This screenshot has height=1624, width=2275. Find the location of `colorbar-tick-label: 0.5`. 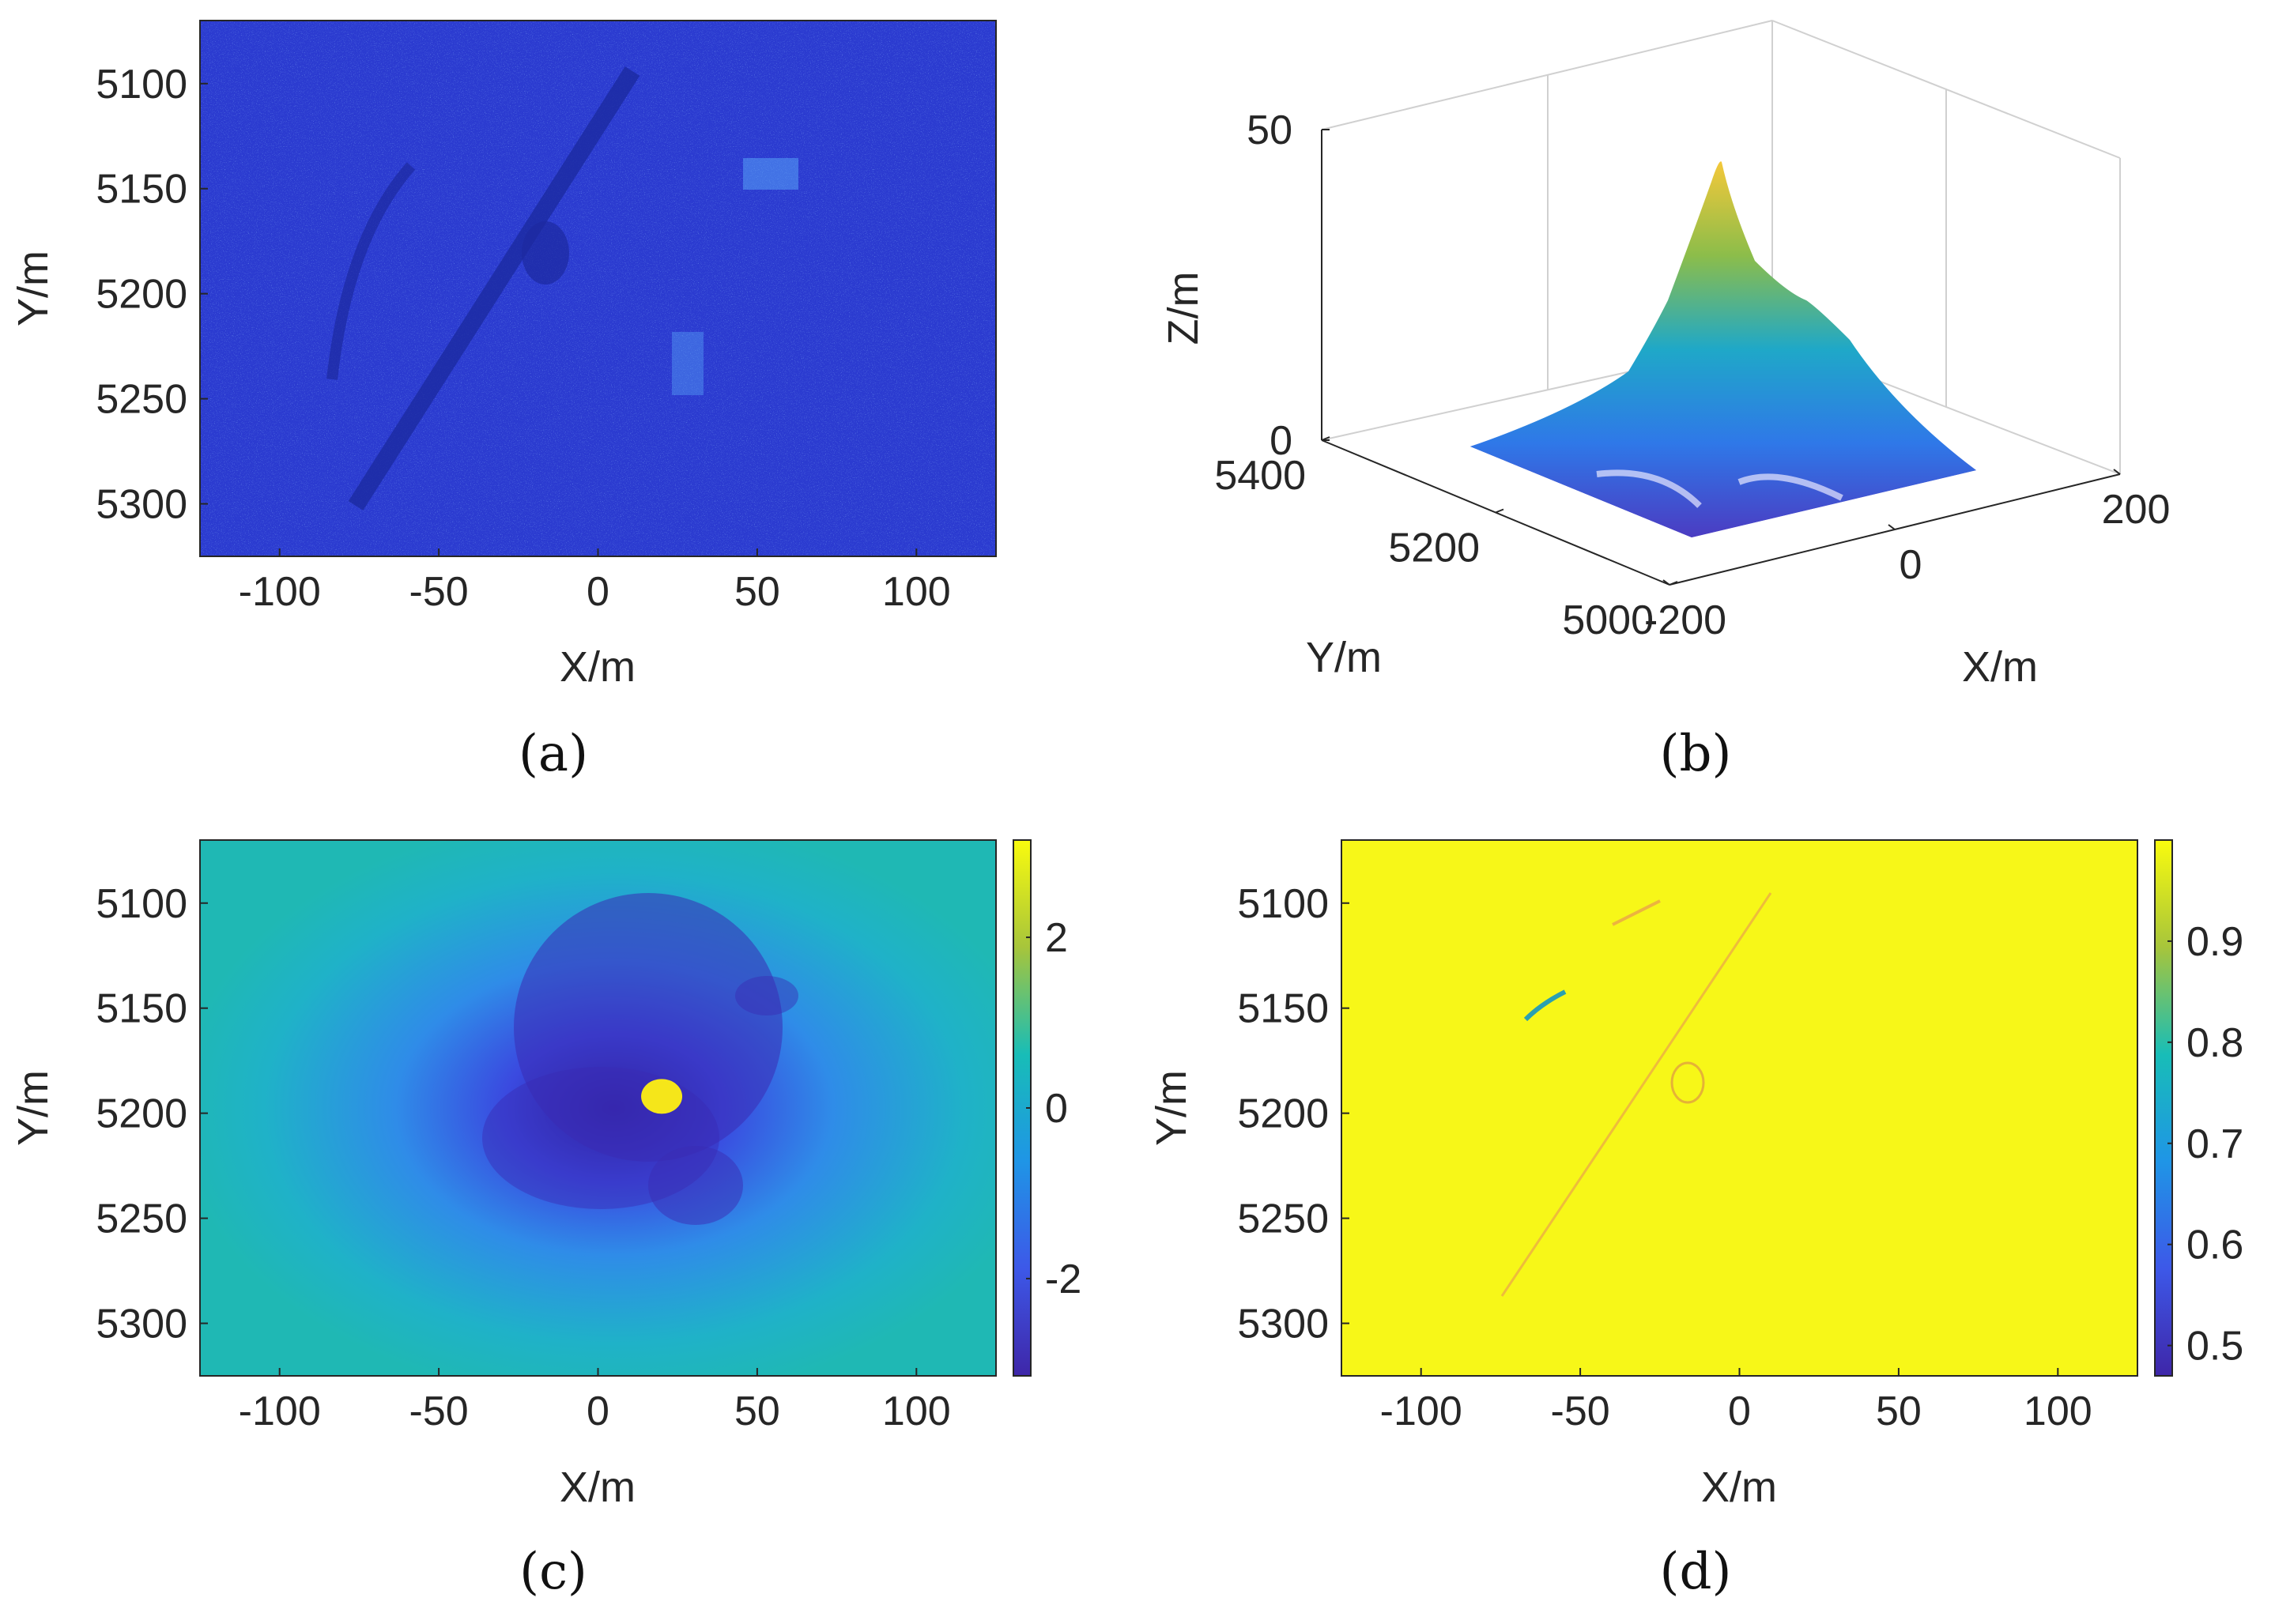

colorbar-tick-label: 0.5 is located at coordinates (2214, 1347).